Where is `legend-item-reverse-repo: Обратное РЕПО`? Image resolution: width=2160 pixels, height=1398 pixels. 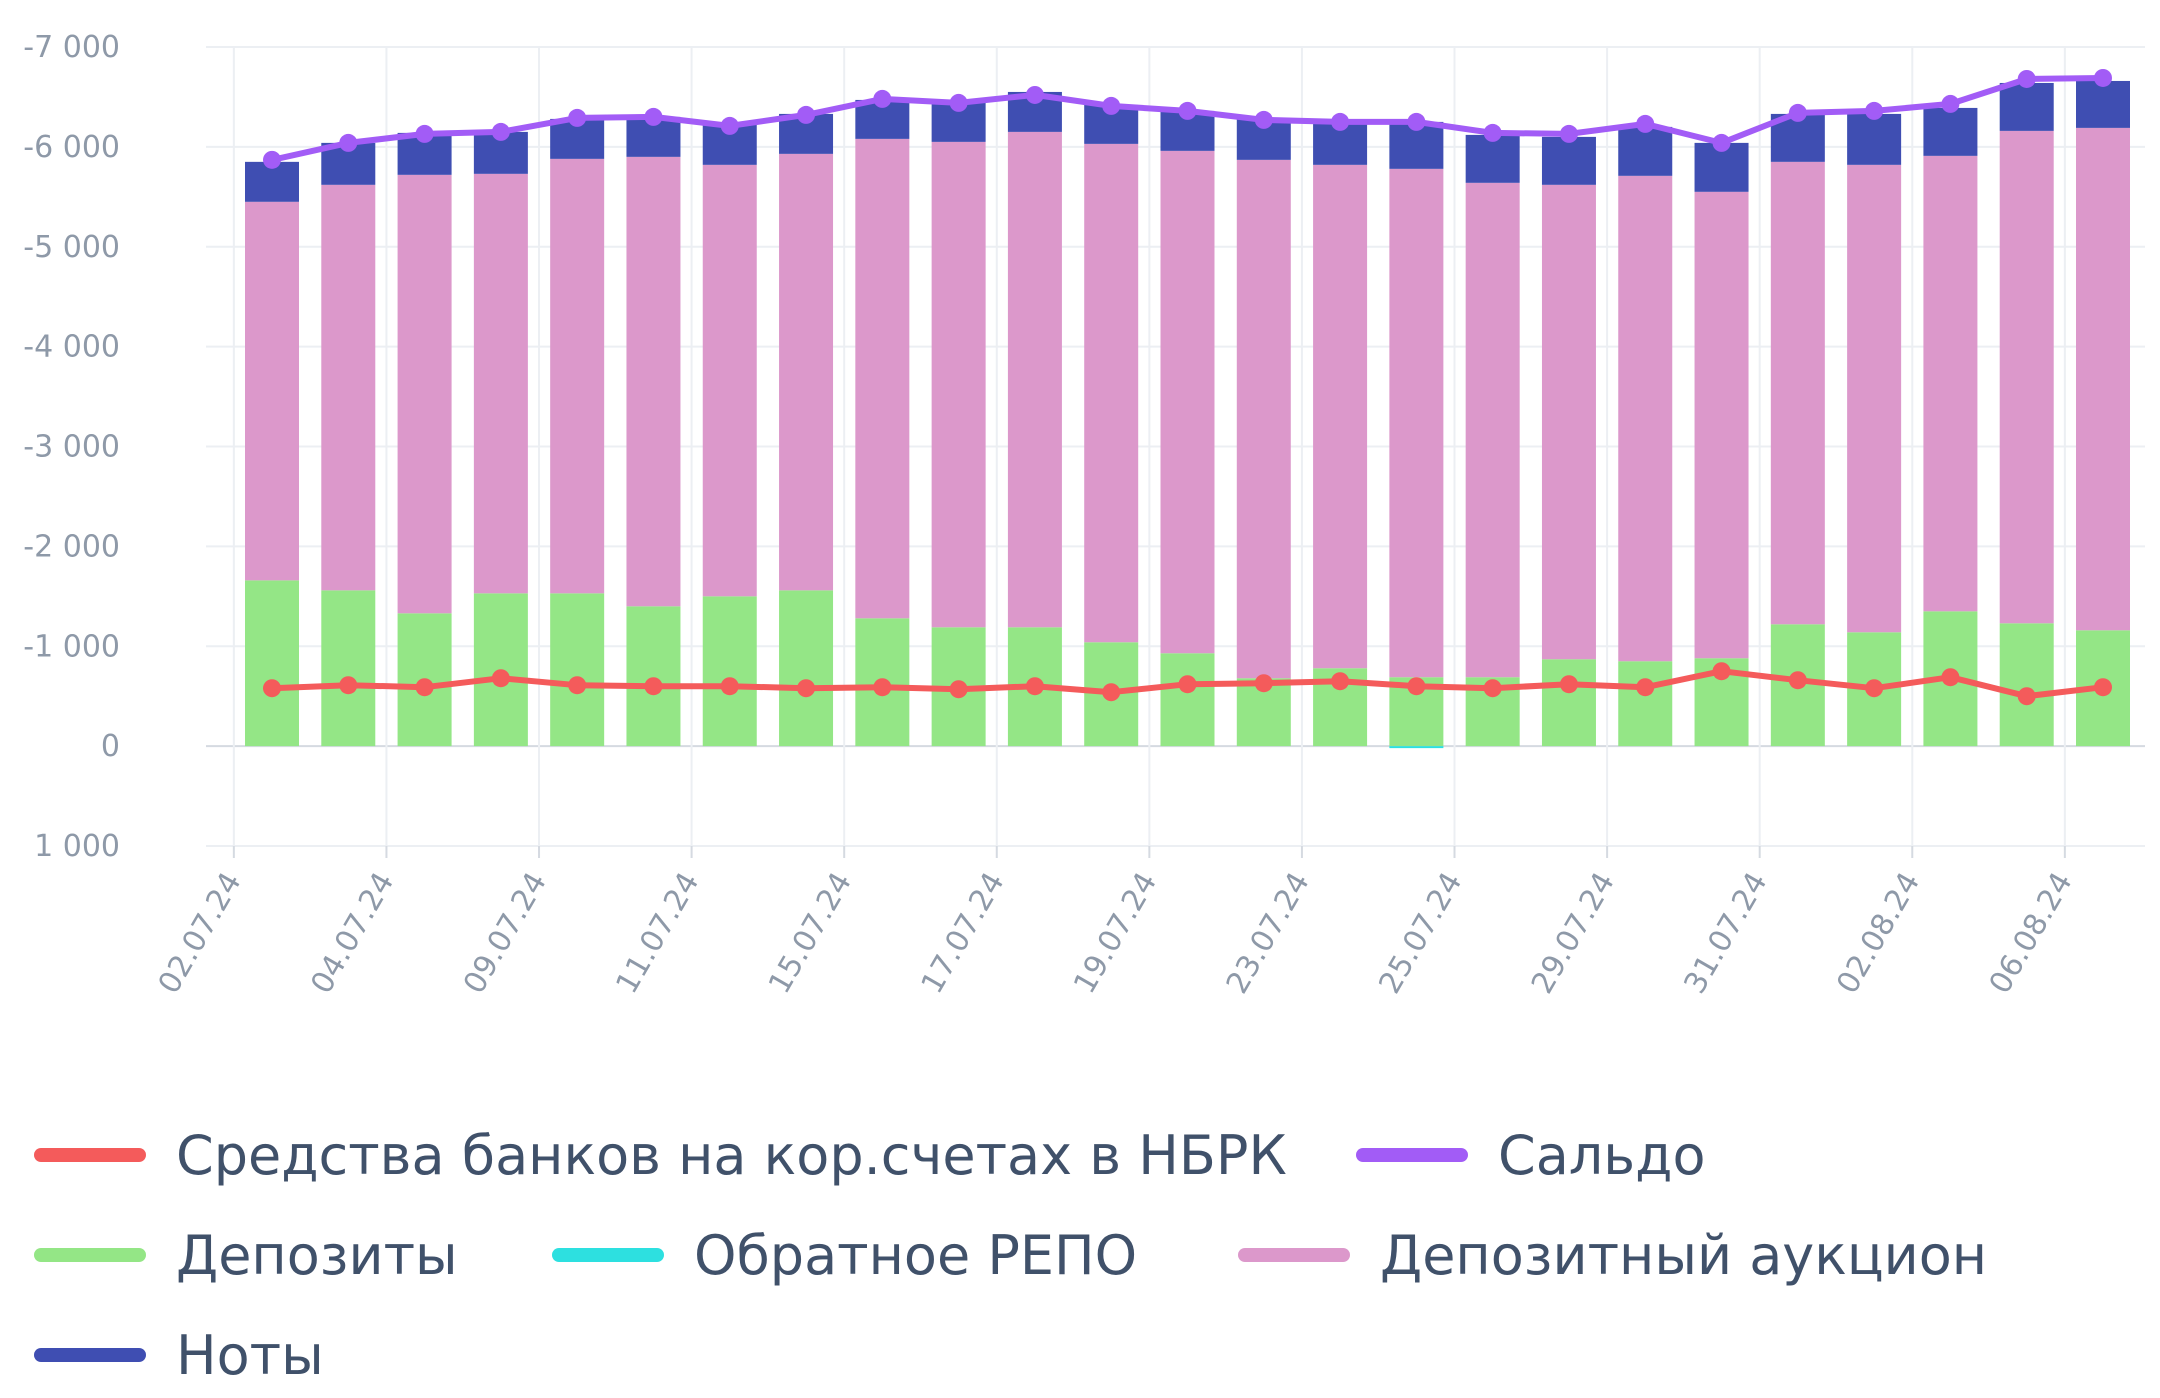
legend-item-reverse-repo: Обратное РЕПО is located at coordinates (844, 1255).